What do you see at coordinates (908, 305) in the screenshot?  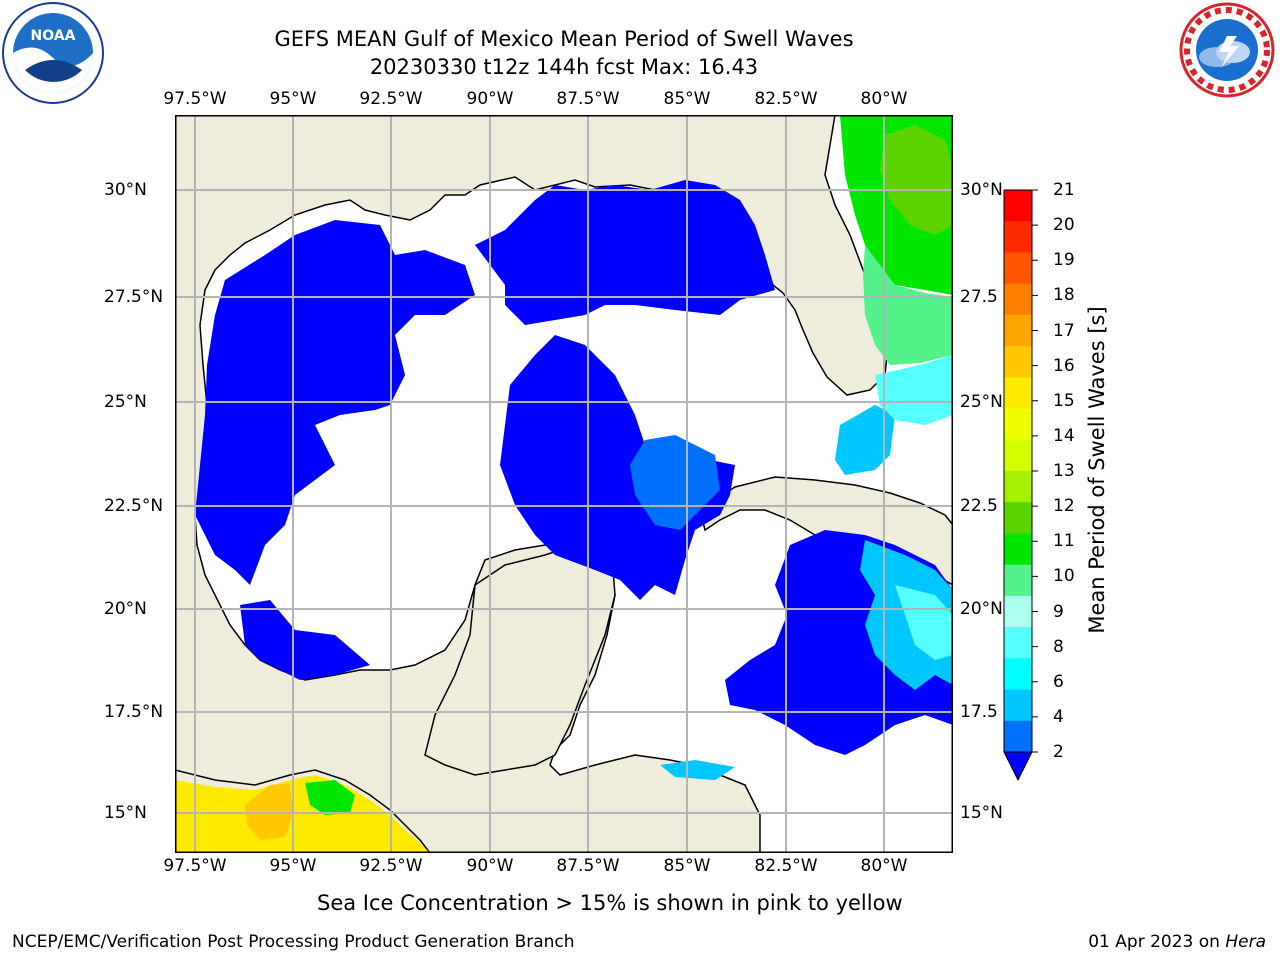 I see `field-atlantic-9s` at bounding box center [908, 305].